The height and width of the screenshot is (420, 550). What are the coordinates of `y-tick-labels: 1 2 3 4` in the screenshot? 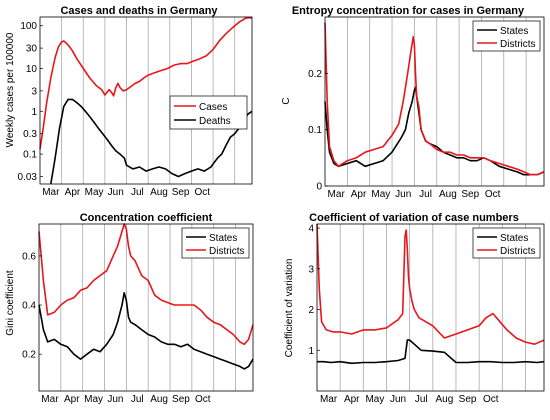 It's located at (314, 290).